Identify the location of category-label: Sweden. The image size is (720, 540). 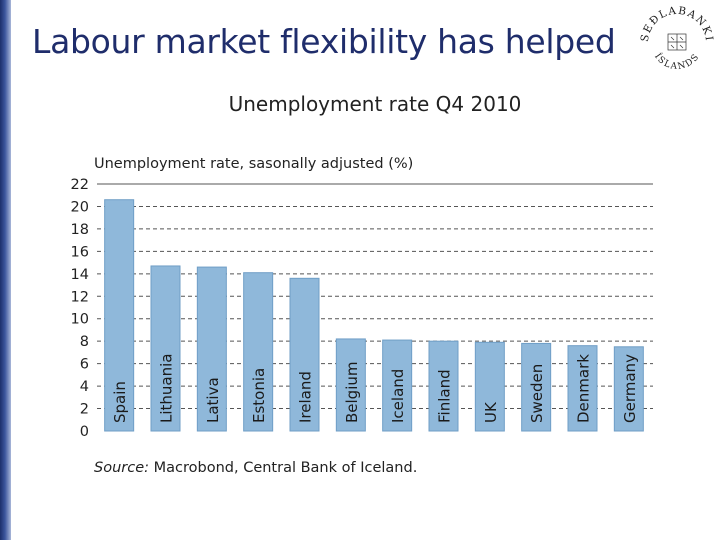
(537, 393).